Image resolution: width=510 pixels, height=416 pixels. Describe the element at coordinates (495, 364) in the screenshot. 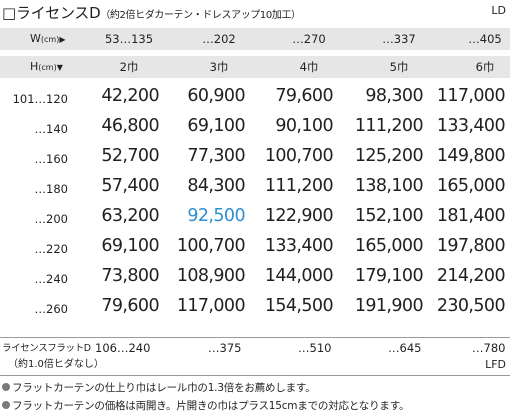

I see `flat-product-code: LFD` at that location.